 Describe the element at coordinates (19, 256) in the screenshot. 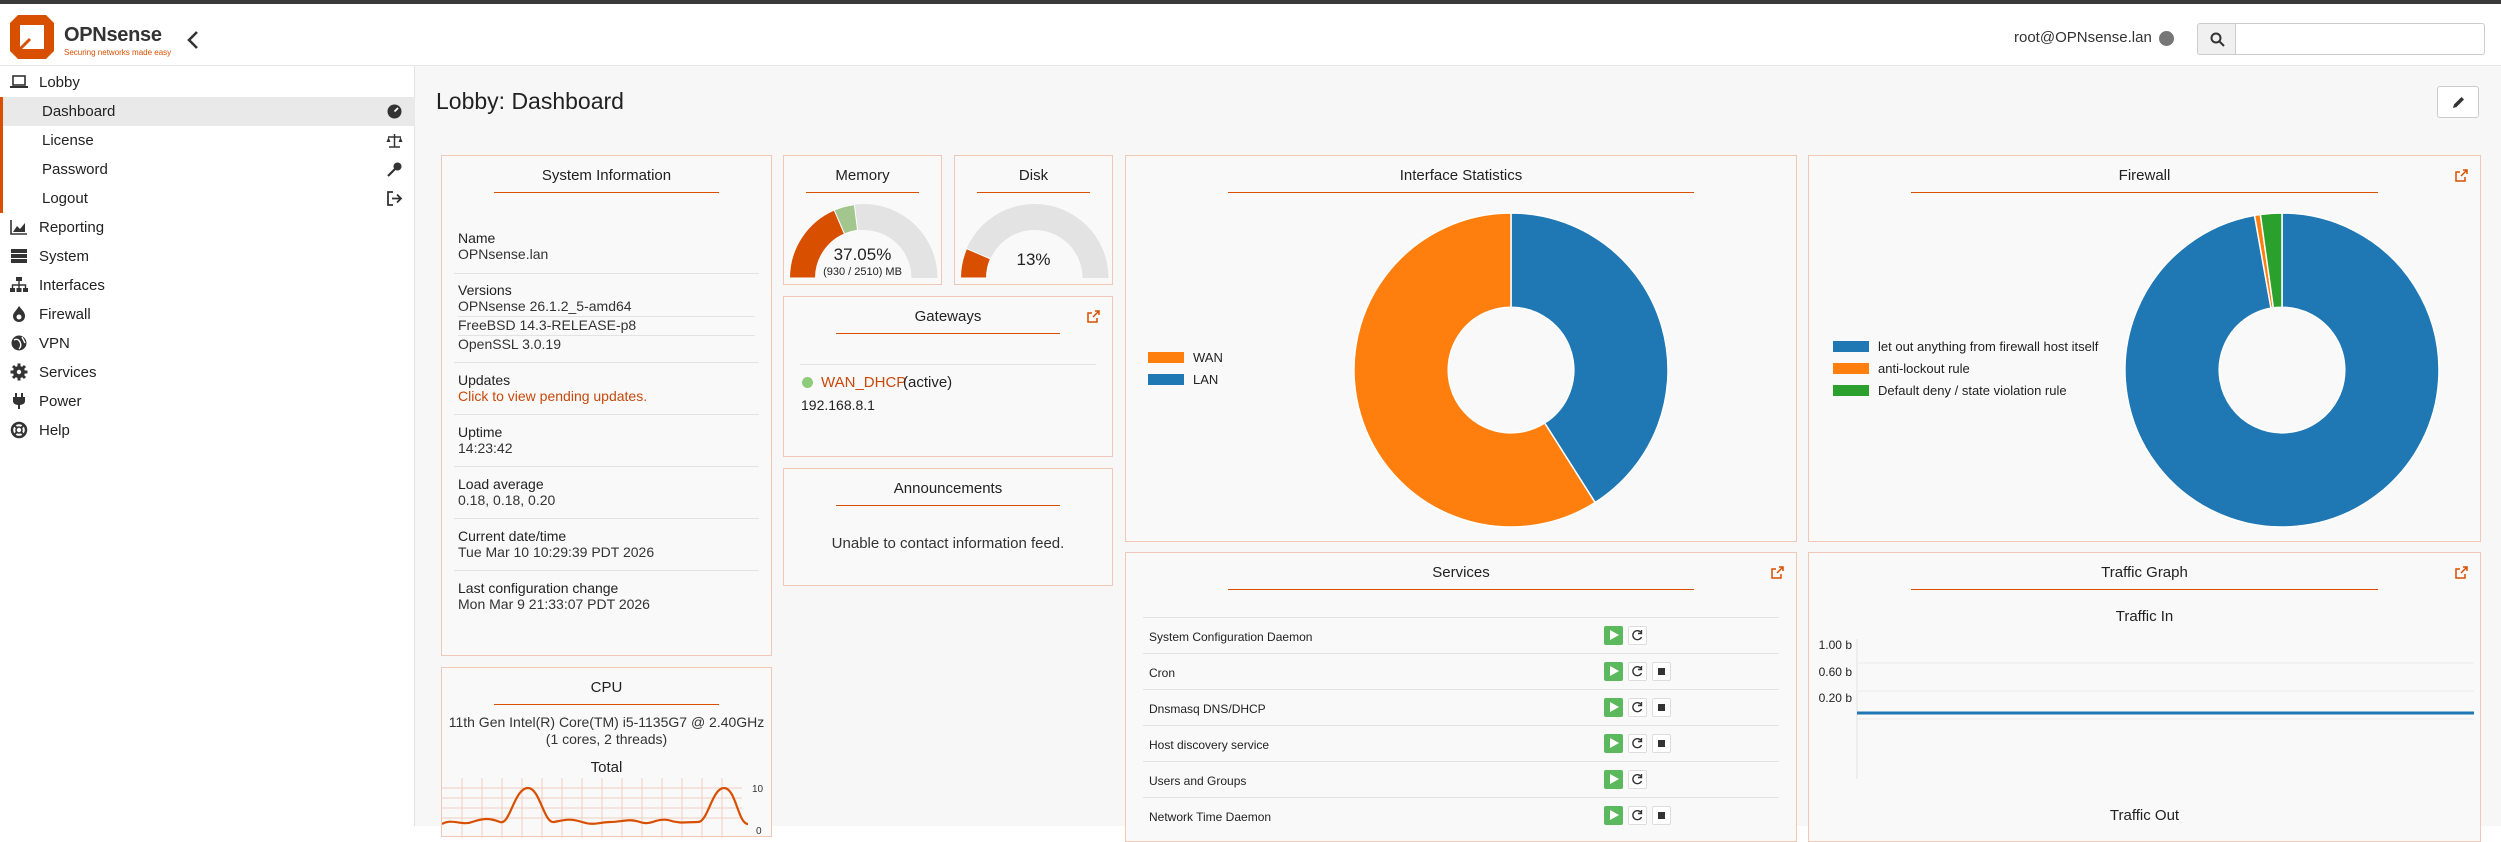

I see `server-icon` at that location.